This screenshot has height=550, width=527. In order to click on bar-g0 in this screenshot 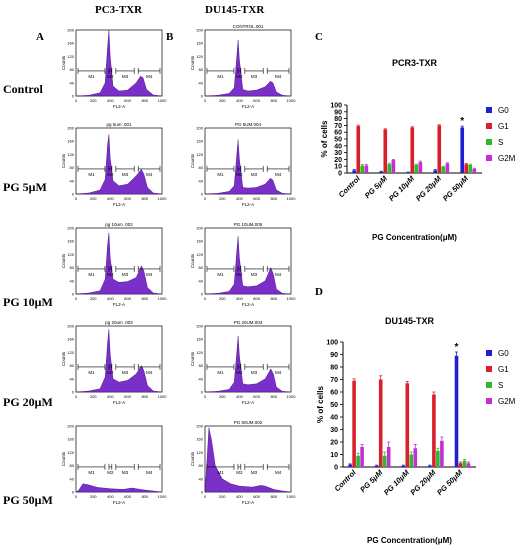, I will do `click(381, 172)`.